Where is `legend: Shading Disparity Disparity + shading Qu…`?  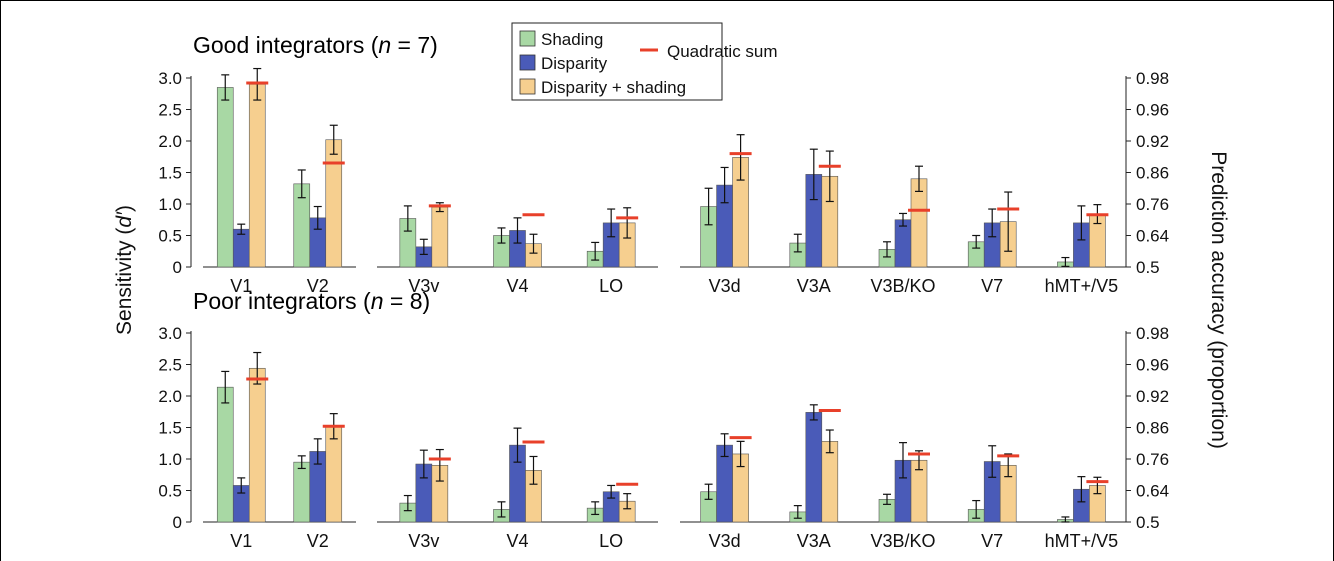
legend: Shading Disparity Disparity + shading Qu… is located at coordinates (644, 61).